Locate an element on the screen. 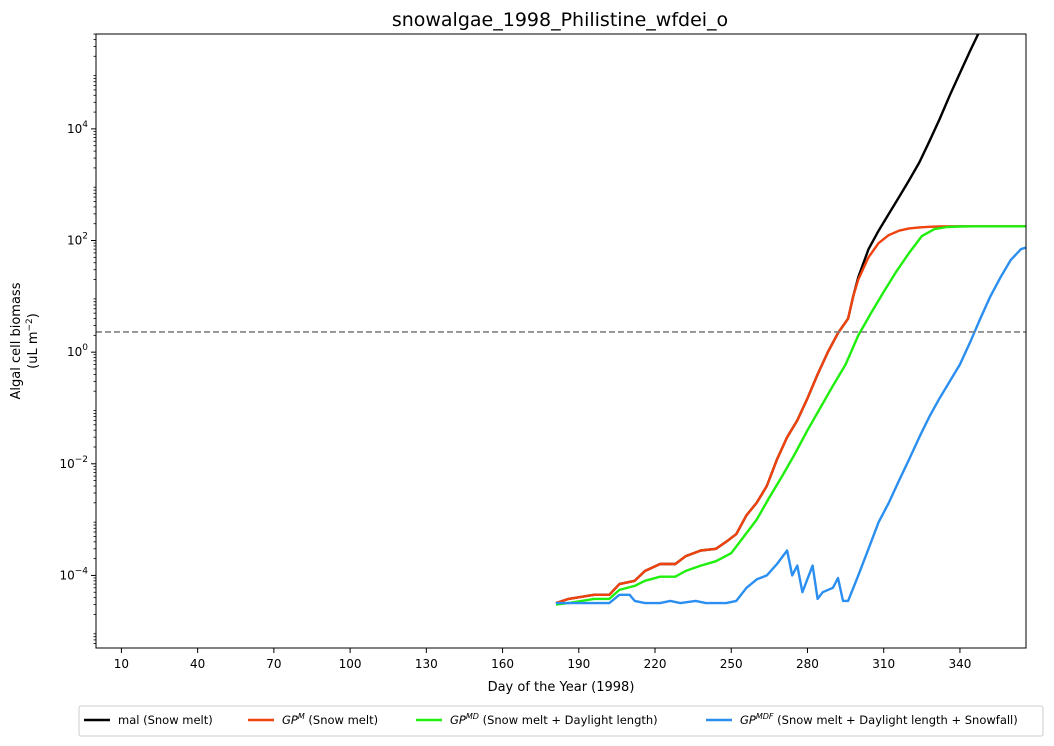 This screenshot has width=1054, height=746. y-axis-title-line1: Algal cell biomass is located at coordinates (16, 340).